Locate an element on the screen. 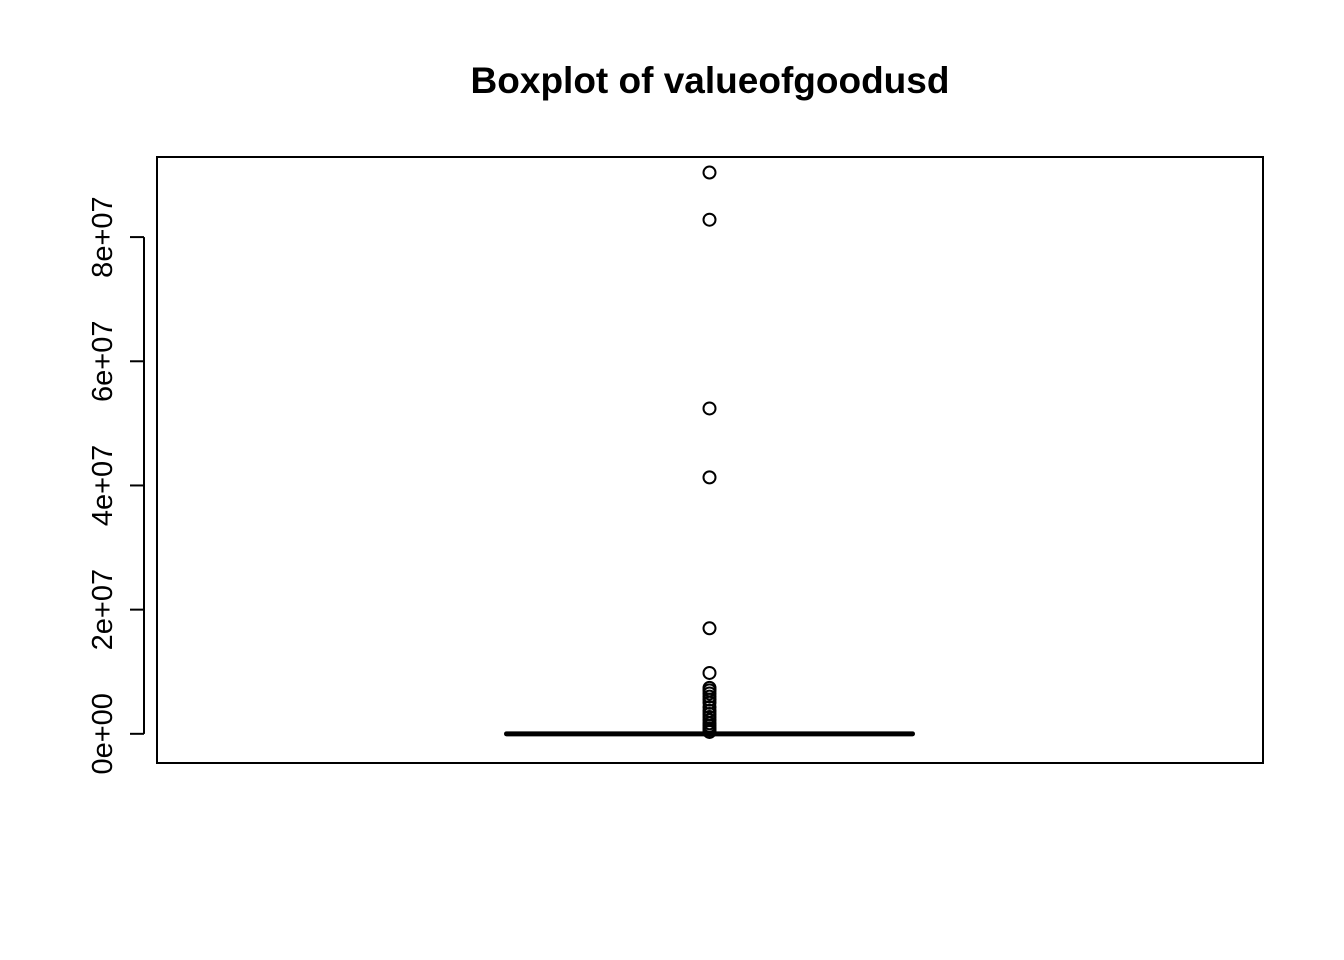 Image resolution: width=1344 pixels, height=960 pixels. chart-title: Boxplot of valueofgoodusd is located at coordinates (710, 80).